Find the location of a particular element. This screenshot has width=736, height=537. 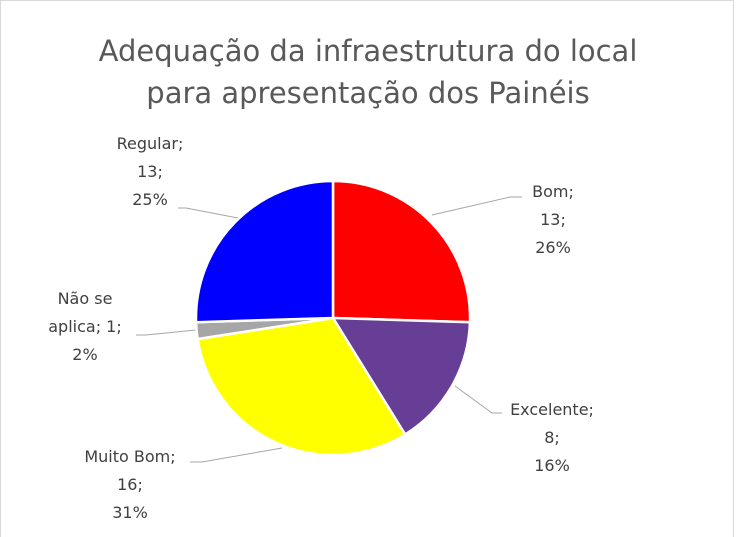

data-label: Bom; 13; 26% is located at coordinates (553, 219).